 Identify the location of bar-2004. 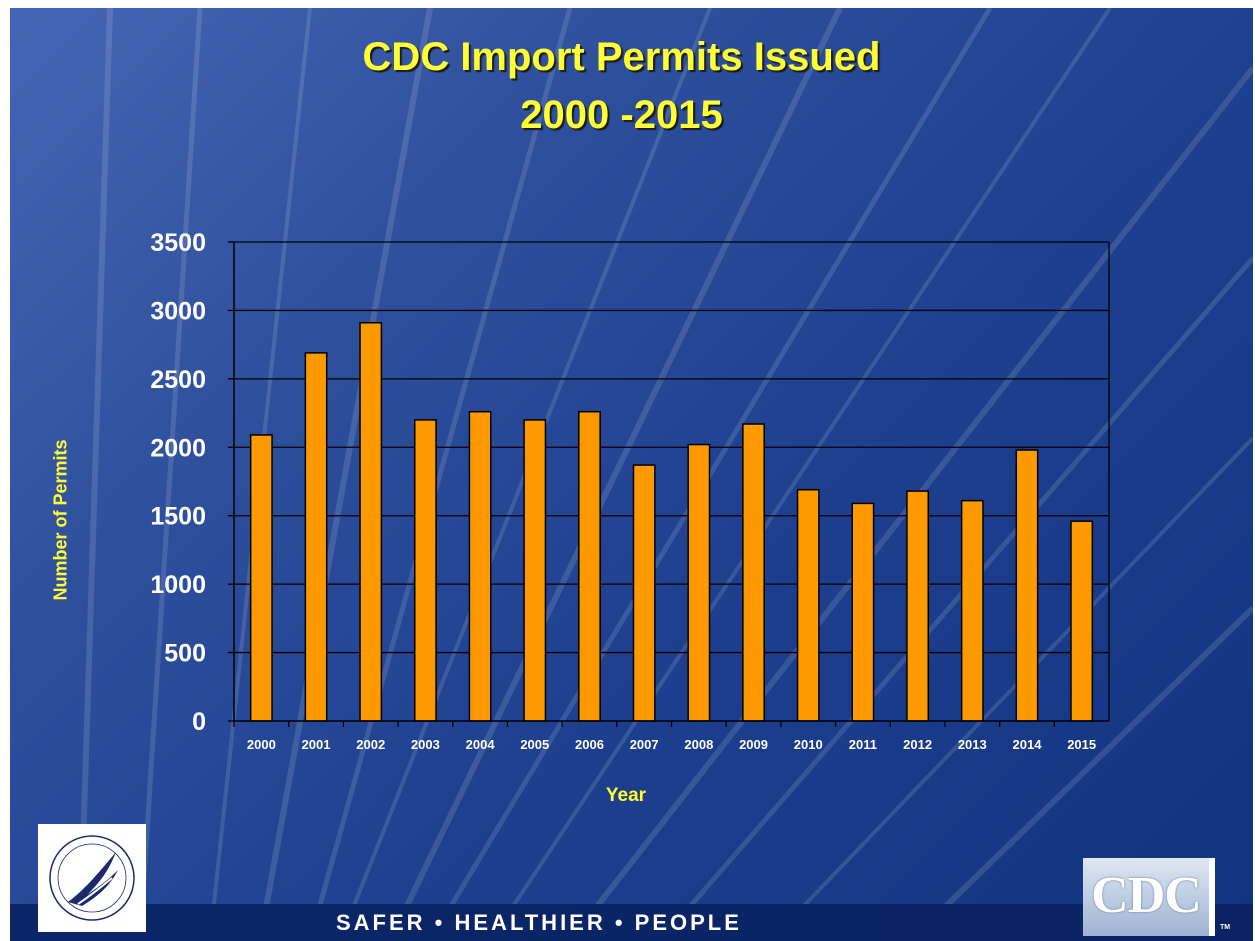
(480, 566).